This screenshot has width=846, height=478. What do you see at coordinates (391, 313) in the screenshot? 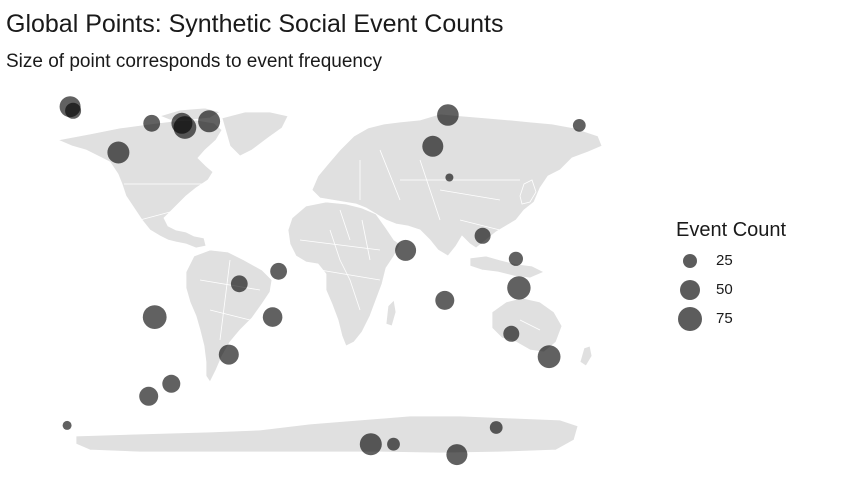
I see `madagascar-landmass` at bounding box center [391, 313].